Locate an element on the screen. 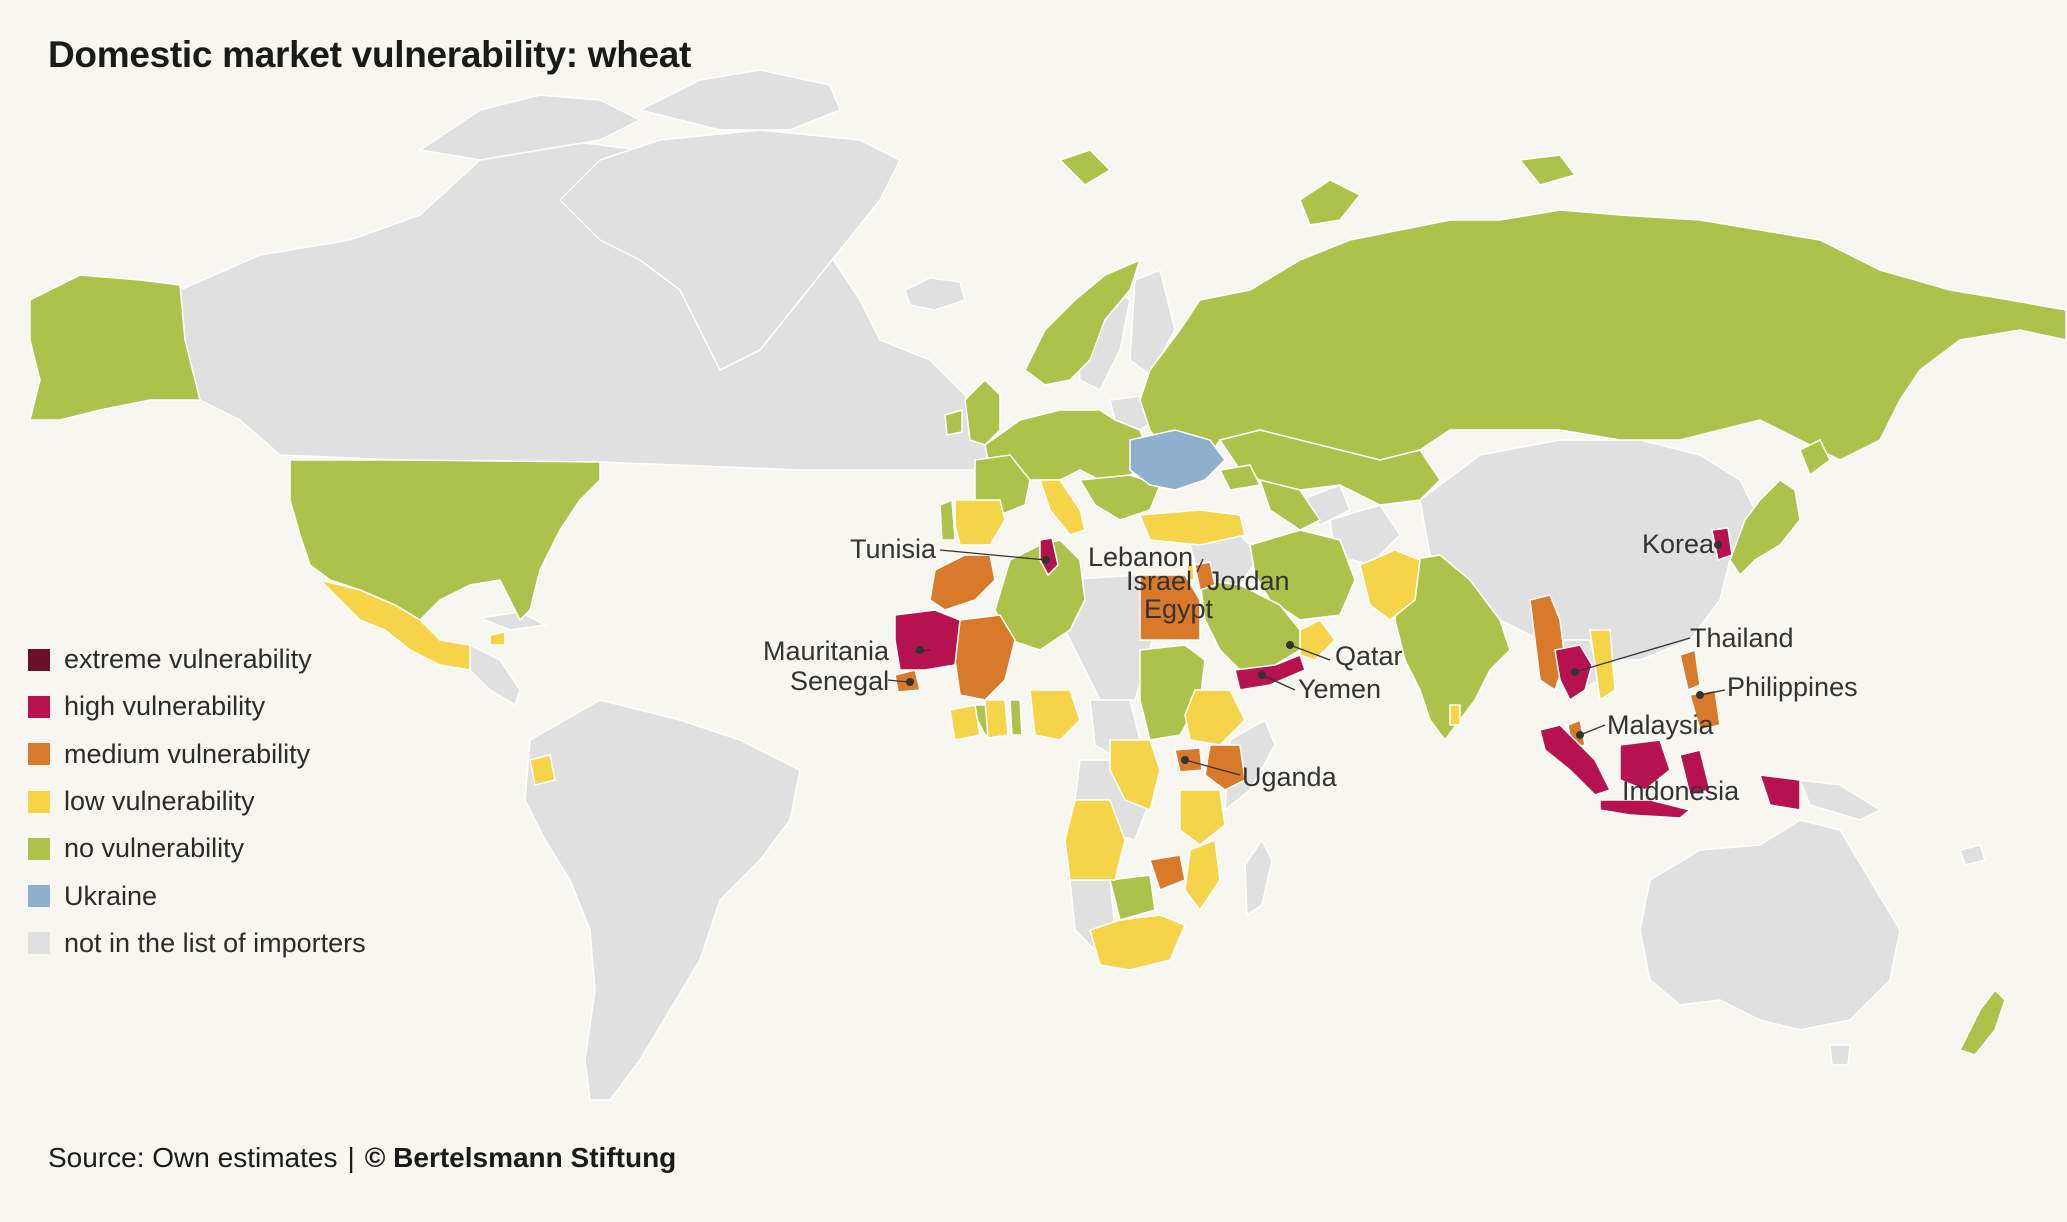 This screenshot has height=1222, width=2067. region-spain is located at coordinates (980, 522).